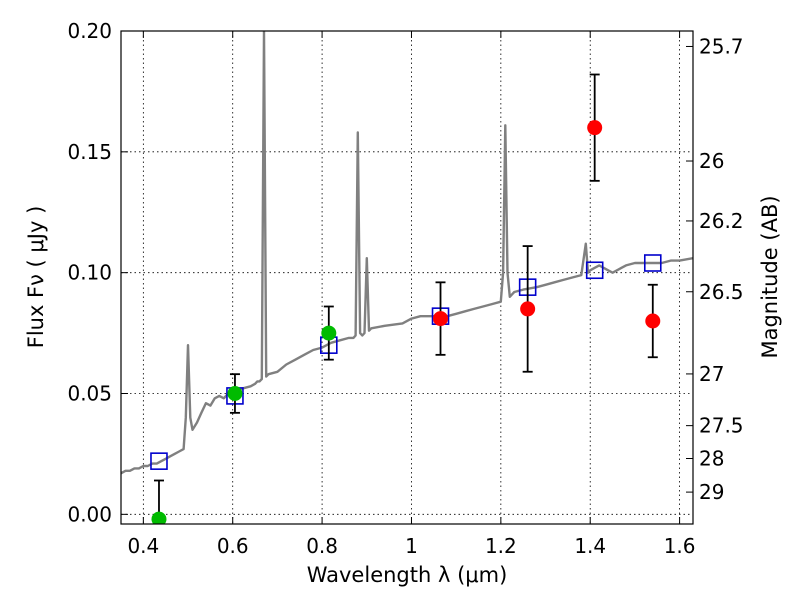  Describe the element at coordinates (721, 46) in the screenshot. I see `magnitude-tick-label: 25.7` at that location.